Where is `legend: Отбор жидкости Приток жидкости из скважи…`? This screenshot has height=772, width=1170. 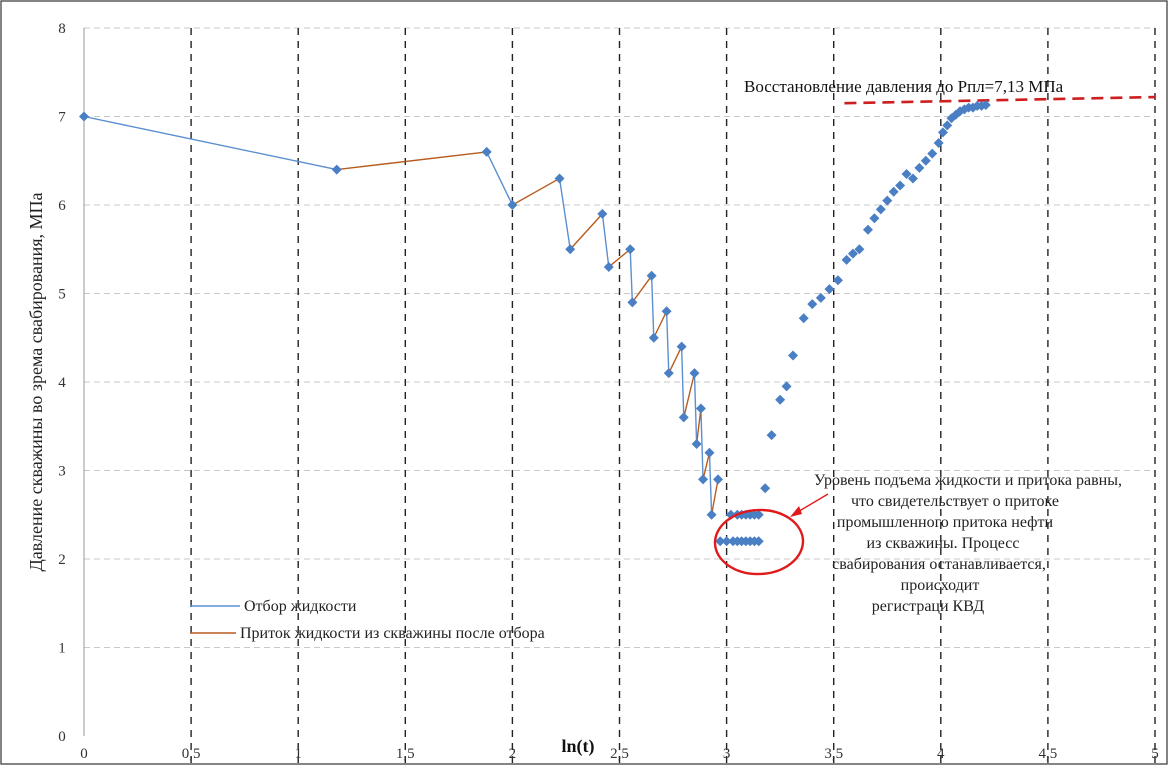 legend: Отбор жидкости Приток жидкости из скважи… is located at coordinates (367, 620).